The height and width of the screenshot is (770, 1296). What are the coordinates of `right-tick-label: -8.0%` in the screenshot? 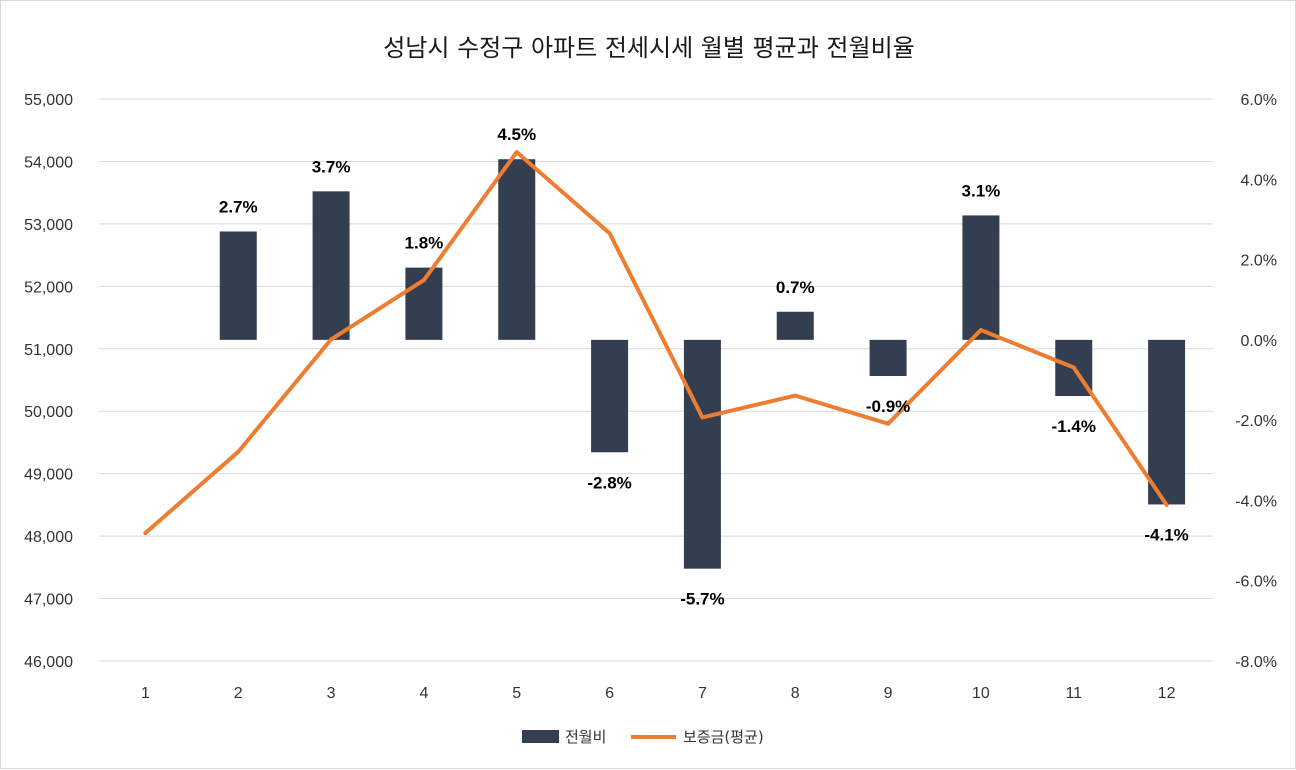 It's located at (1256, 662).